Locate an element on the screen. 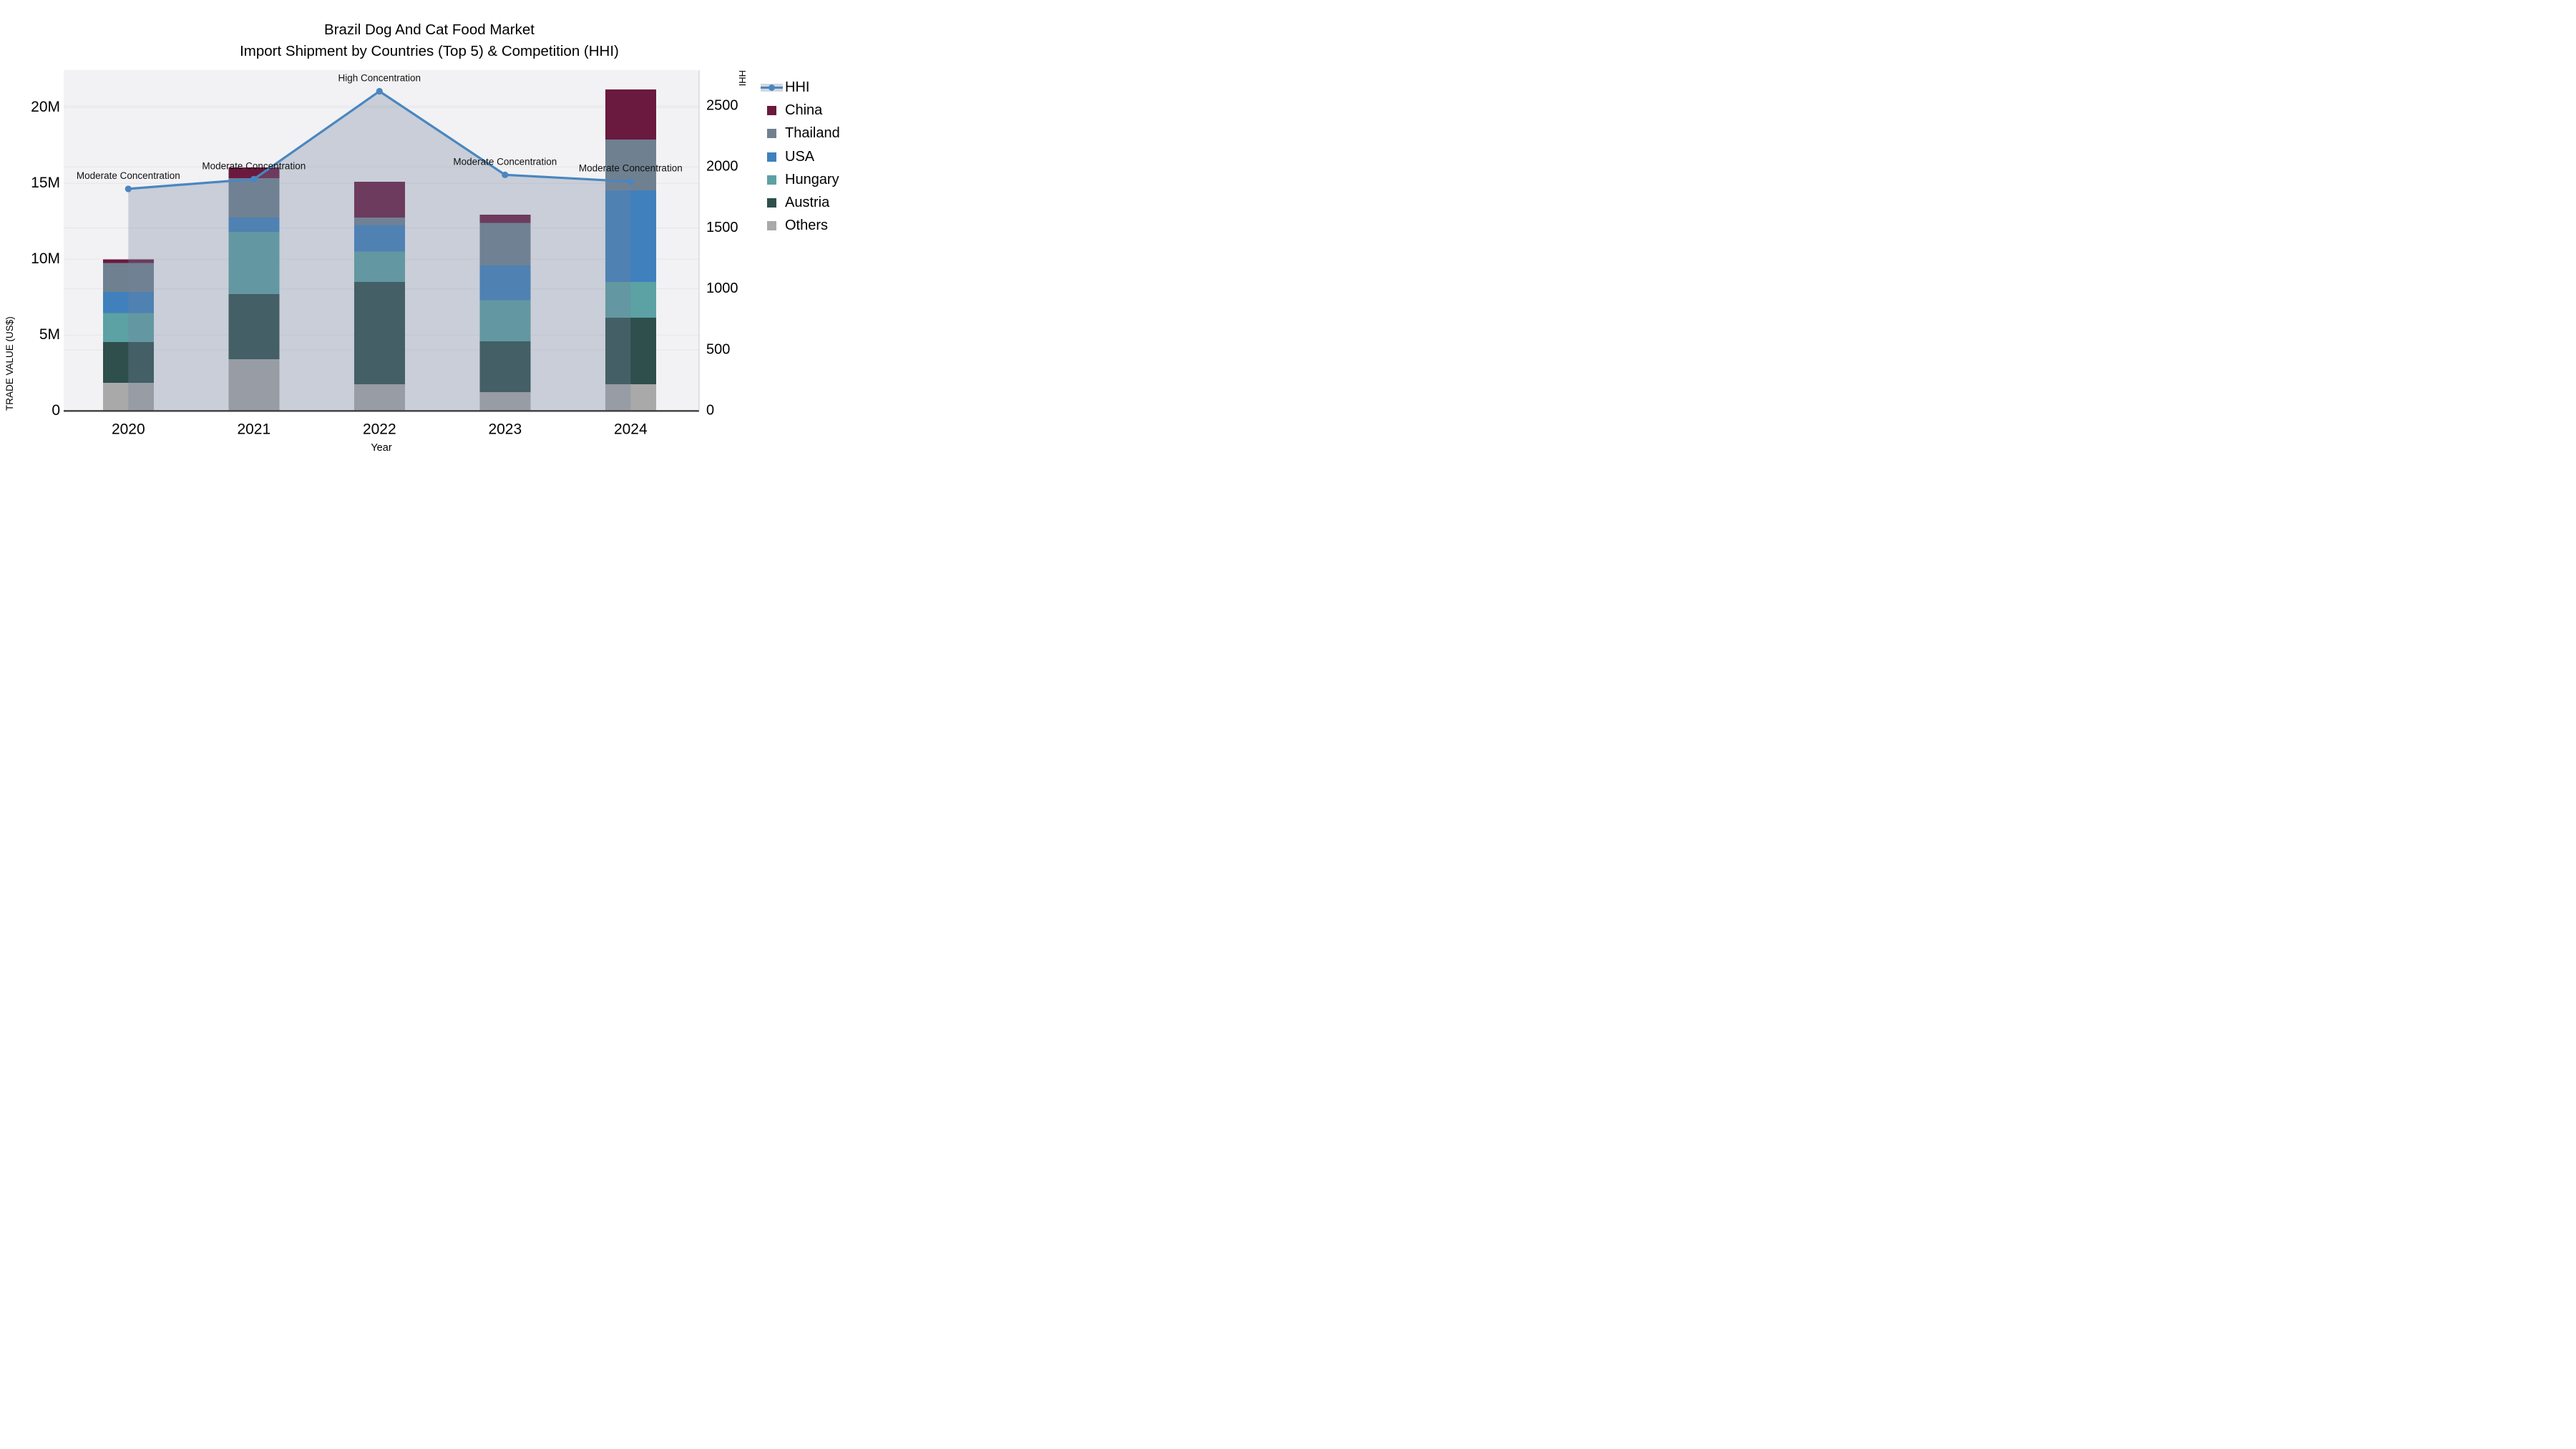 The image size is (2576, 1449). bar-segment-thailand-2023 is located at coordinates (505, 244).